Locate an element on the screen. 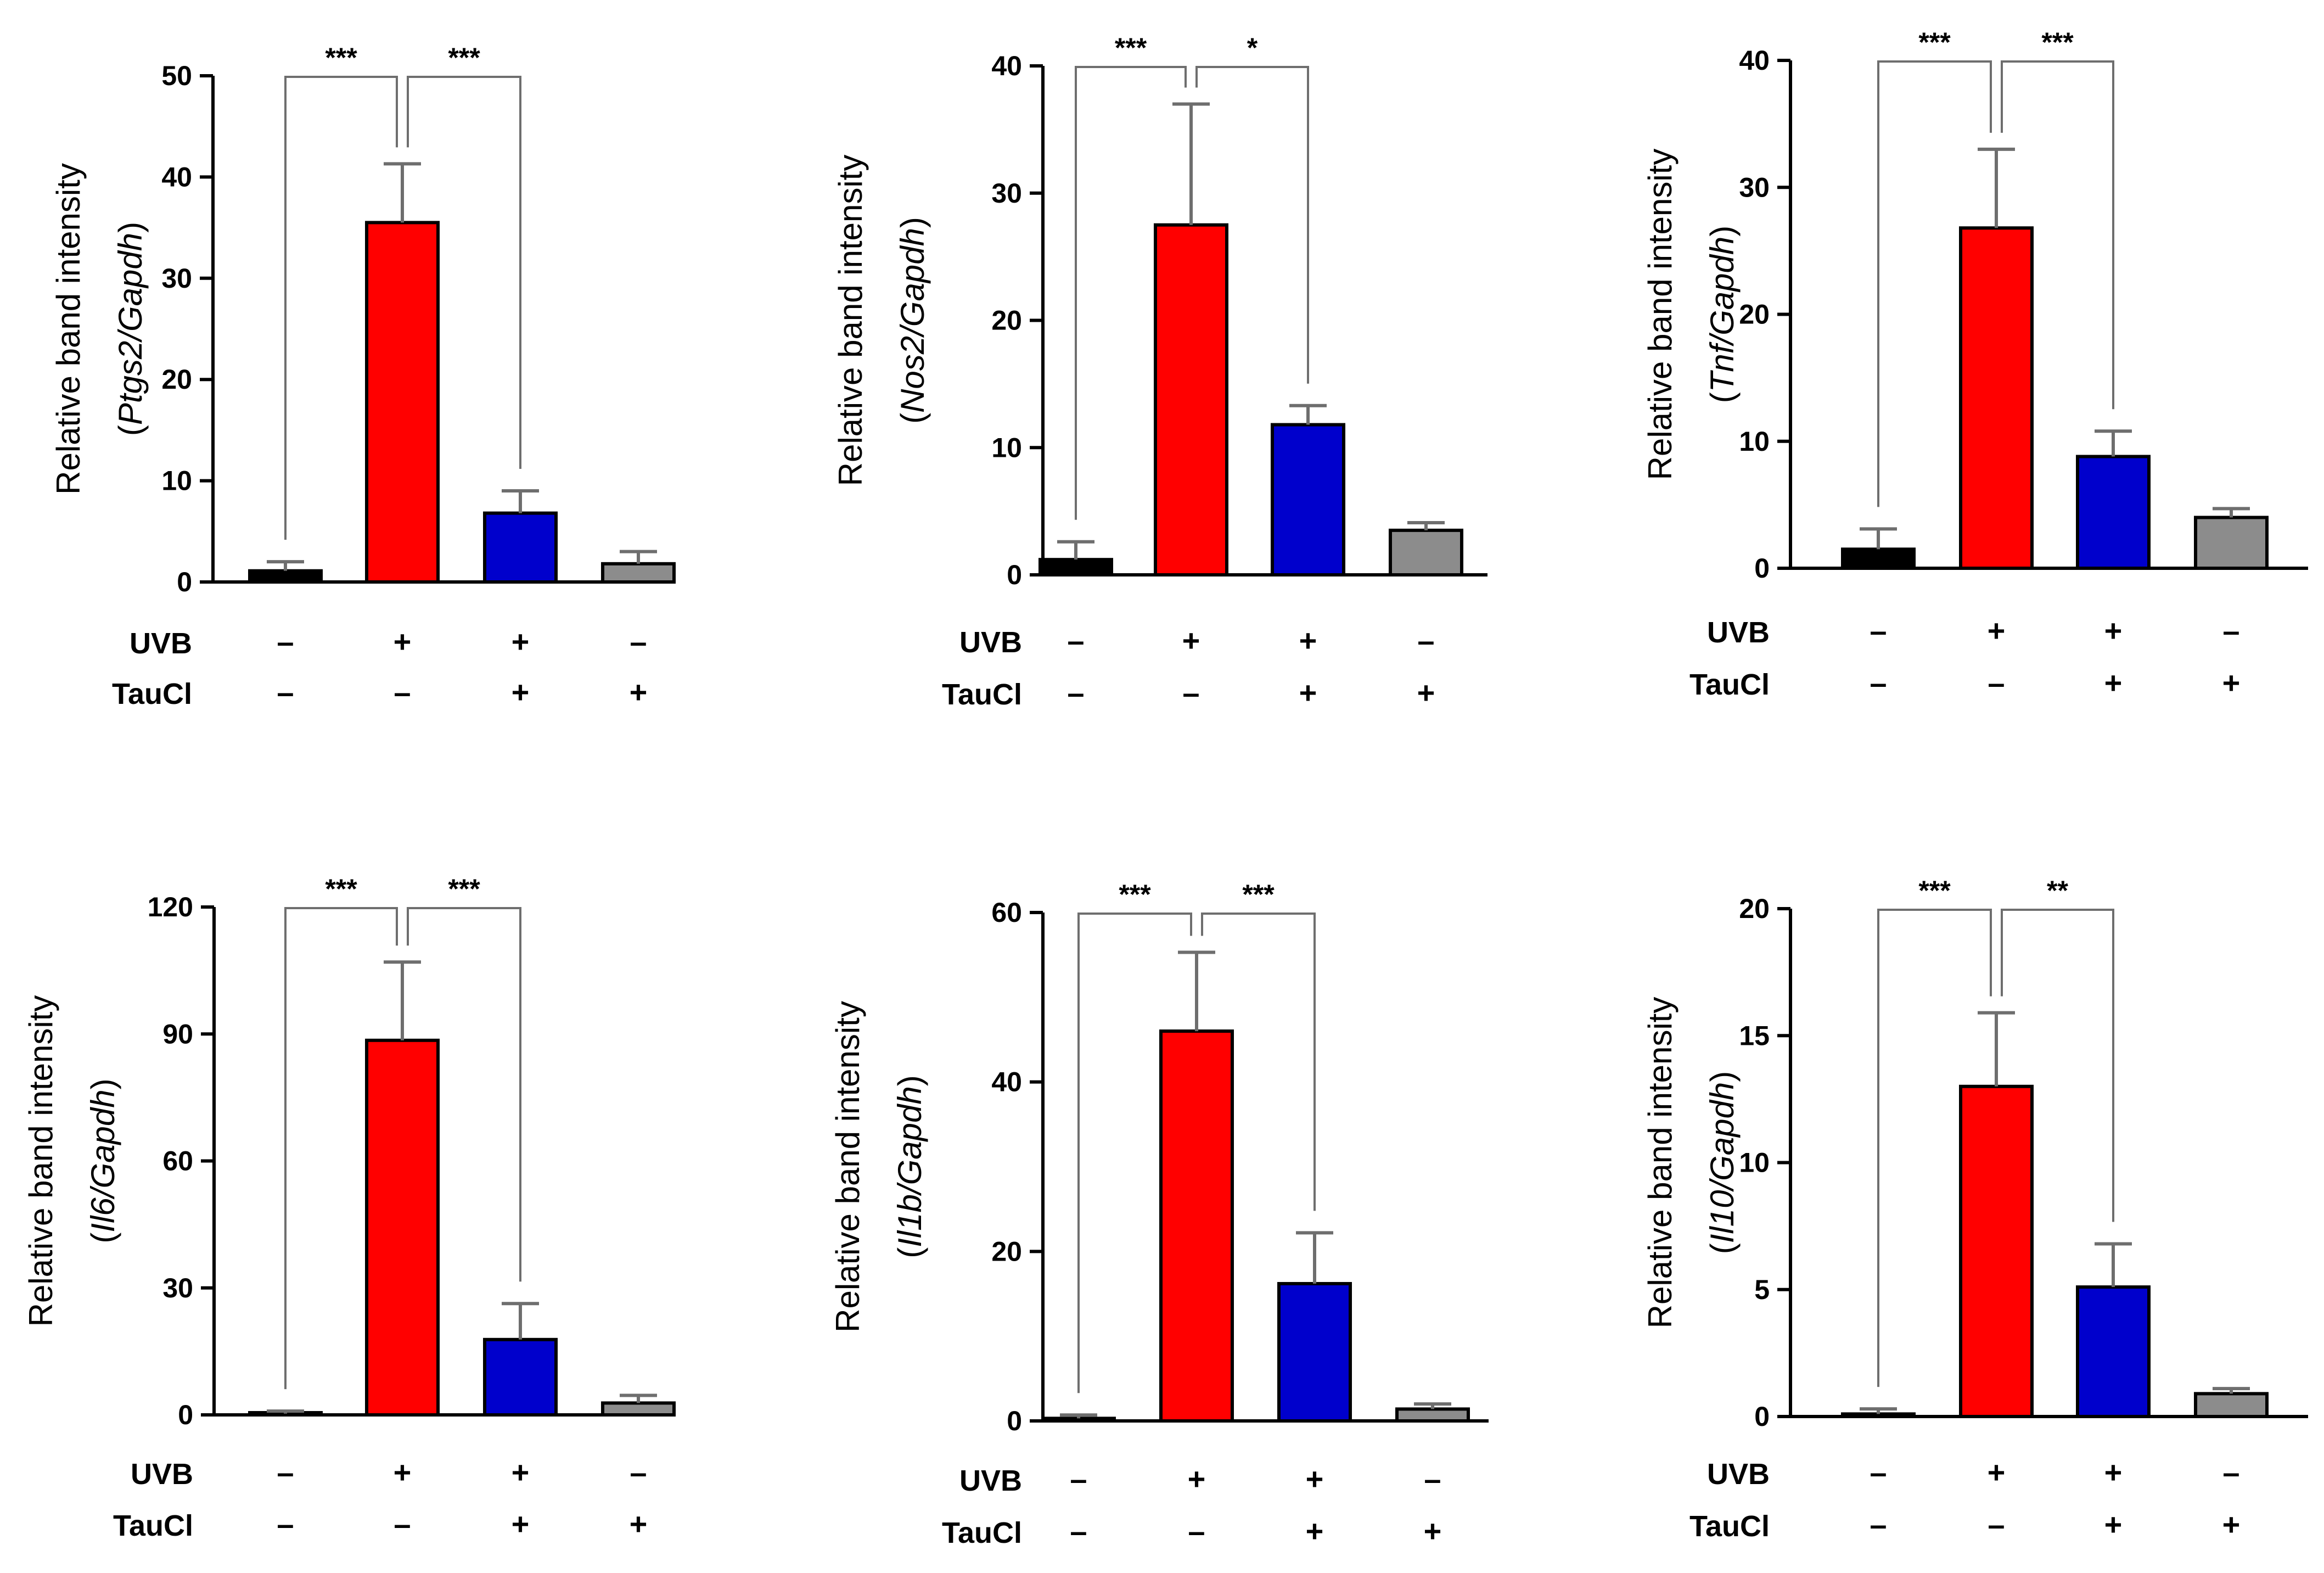  y-axis-label: Relative band intensity is located at coordinates (1661, 1163).